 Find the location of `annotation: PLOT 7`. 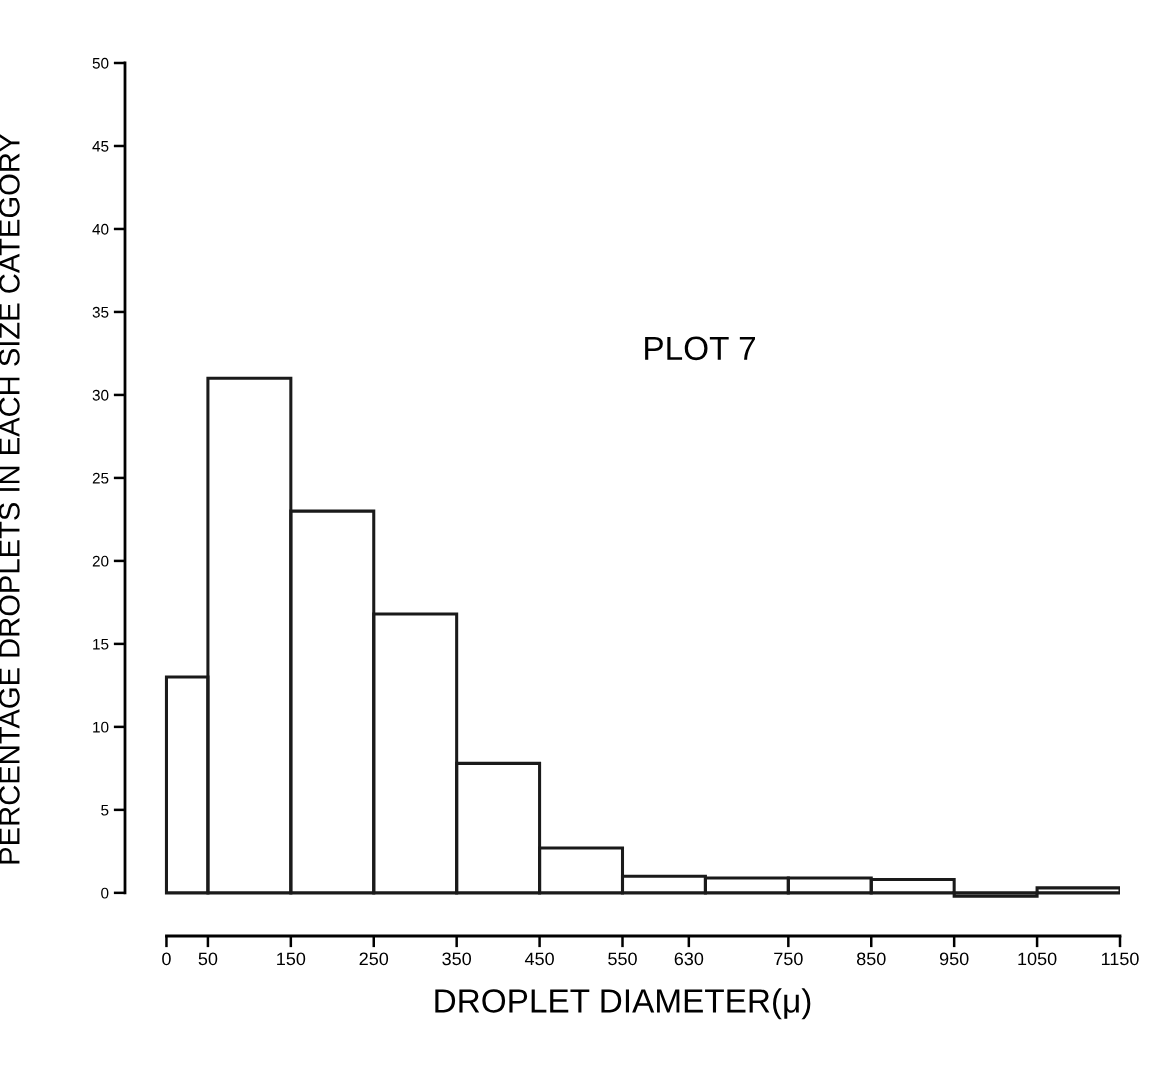

annotation: PLOT 7 is located at coordinates (700, 348).